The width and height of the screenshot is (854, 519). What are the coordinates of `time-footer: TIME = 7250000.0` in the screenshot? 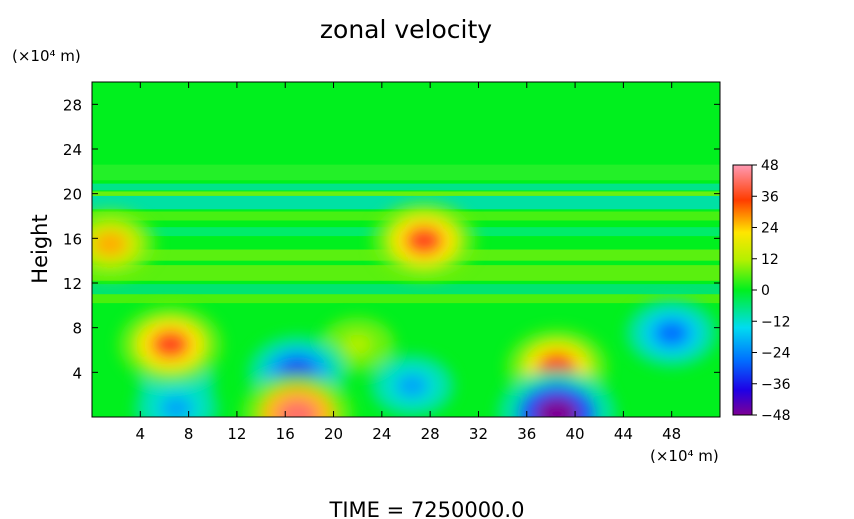 It's located at (427, 508).